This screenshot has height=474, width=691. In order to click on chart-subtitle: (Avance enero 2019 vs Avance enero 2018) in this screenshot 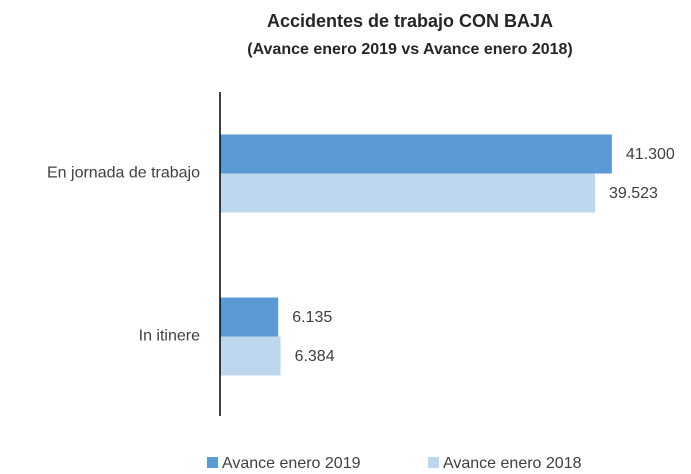, I will do `click(410, 49)`.